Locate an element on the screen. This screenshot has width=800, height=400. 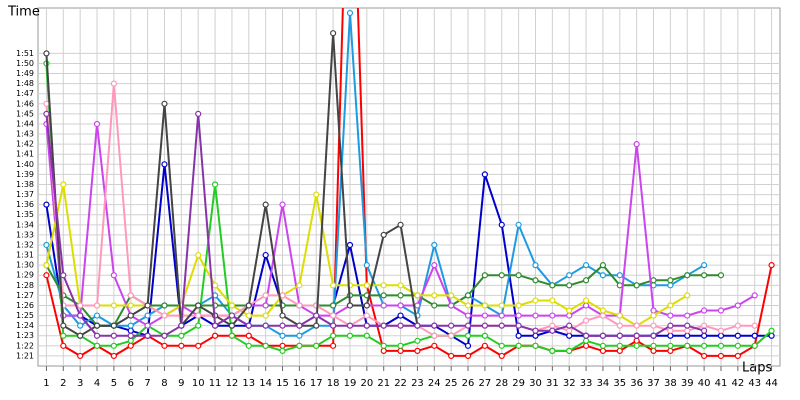
x-tick-label: 42 is located at coordinates (737, 383).